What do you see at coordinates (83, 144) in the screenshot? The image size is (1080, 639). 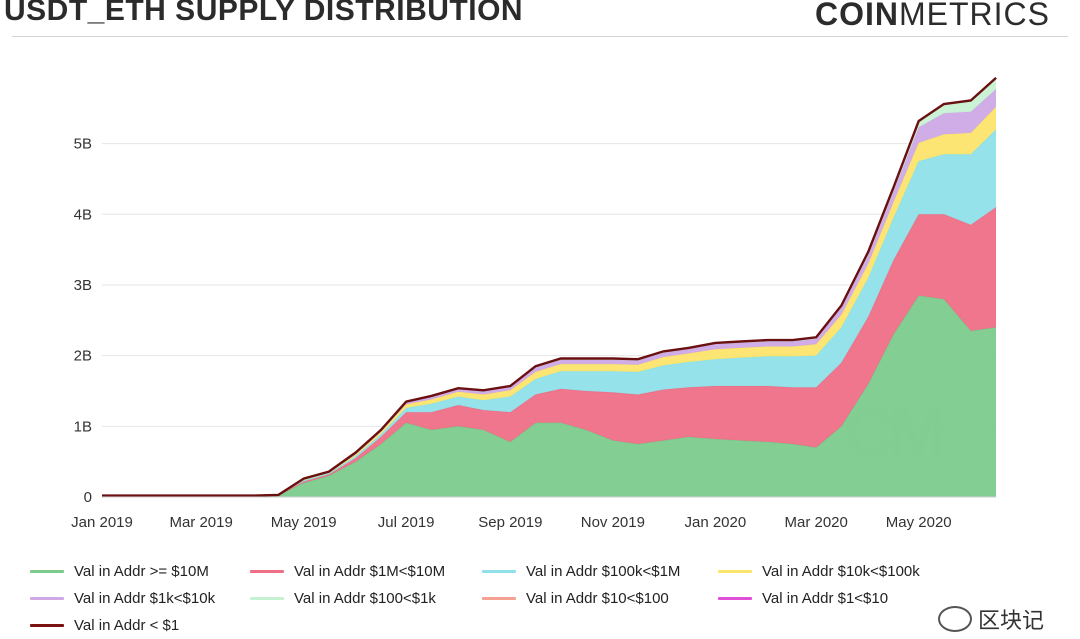 I see `y-tick-label: 5B` at bounding box center [83, 144].